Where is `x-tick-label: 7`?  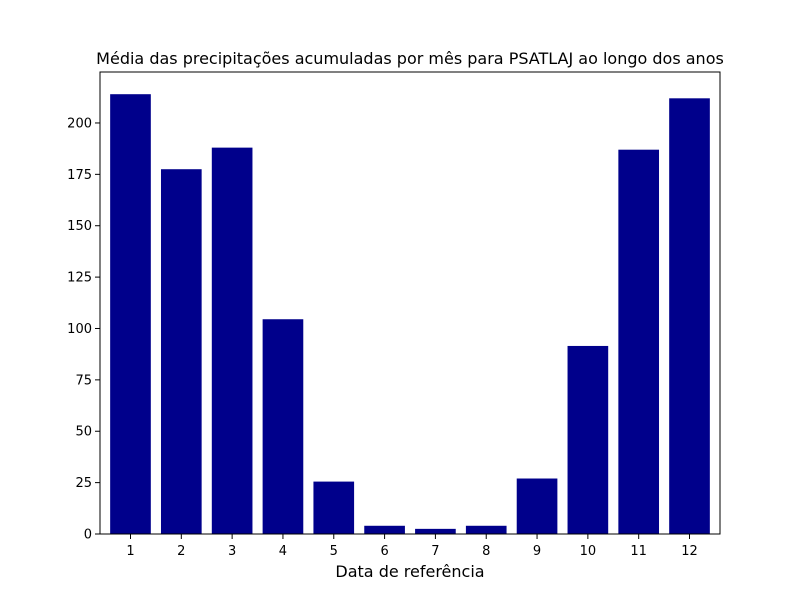
x-tick-label: 7 is located at coordinates (435, 551).